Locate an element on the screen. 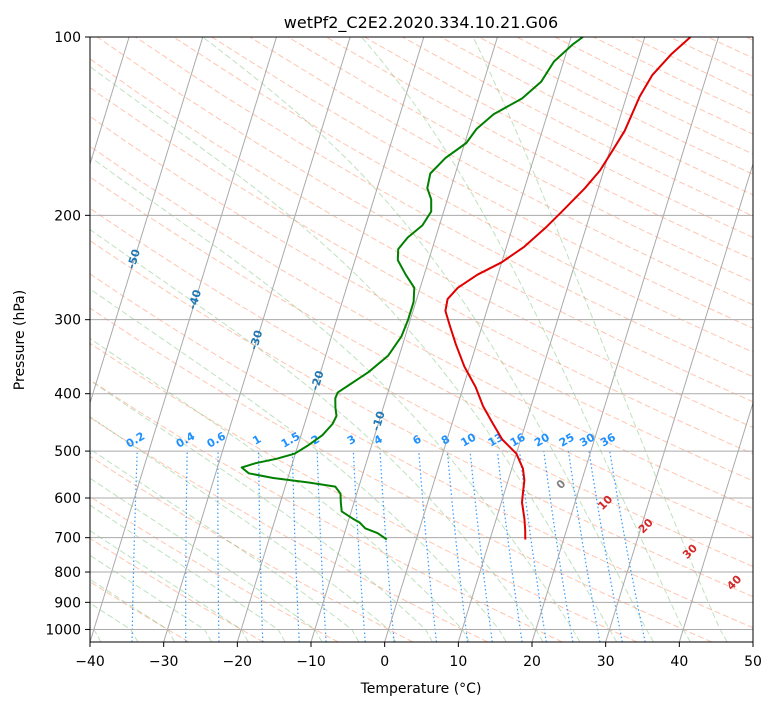 This screenshot has height=708, width=775. chart-title: wetPf2_C2E2.2020.334.10.21.G06 is located at coordinates (421, 23).